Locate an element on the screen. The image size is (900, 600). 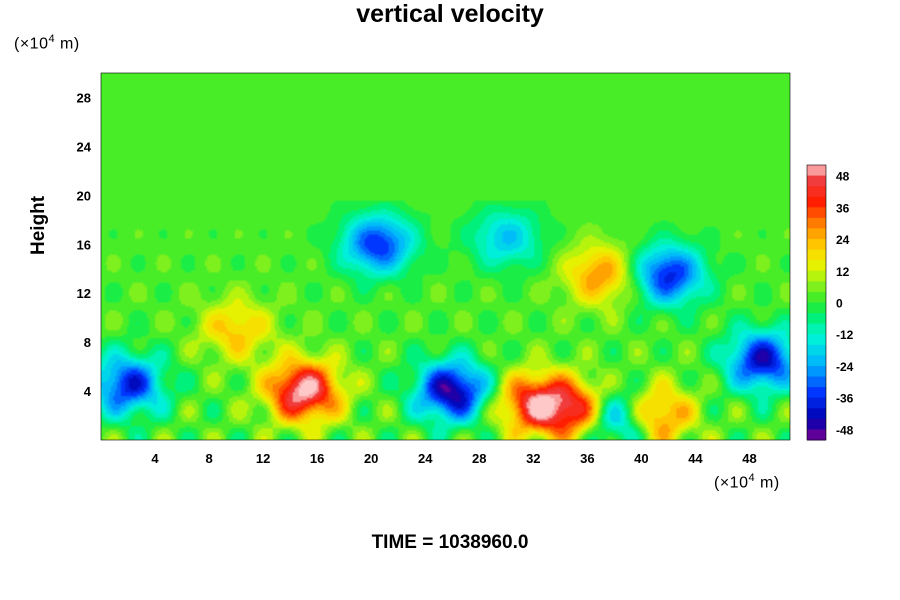
x-tick-label: 32 is located at coordinates (533, 458).